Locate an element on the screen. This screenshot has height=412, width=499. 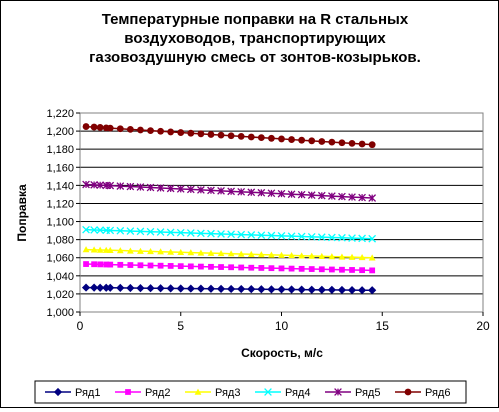
y-tick-label: 1,220 is located at coordinates (60, 114).